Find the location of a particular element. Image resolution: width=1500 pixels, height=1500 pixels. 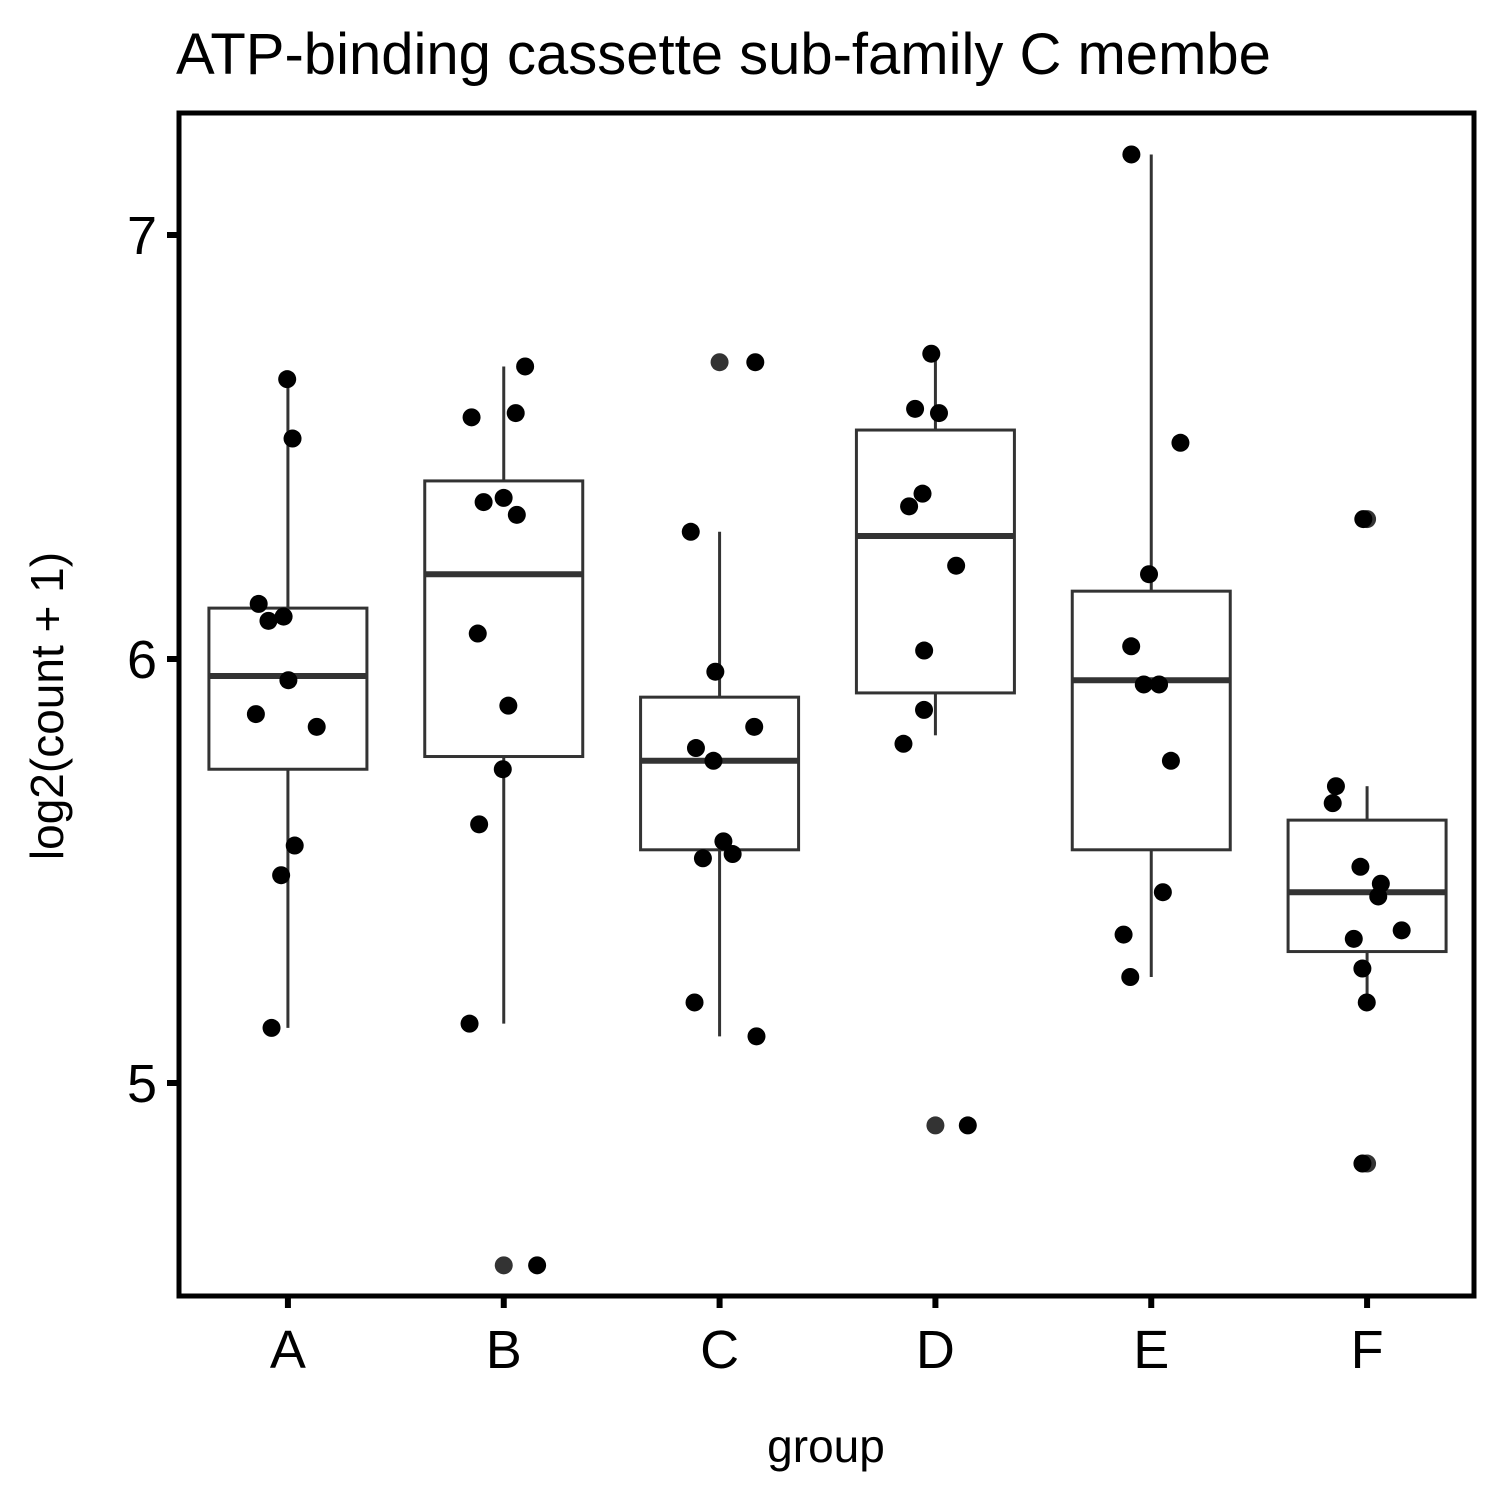

y-axis-title: log2(count + 1) is located at coordinates (47, 706).